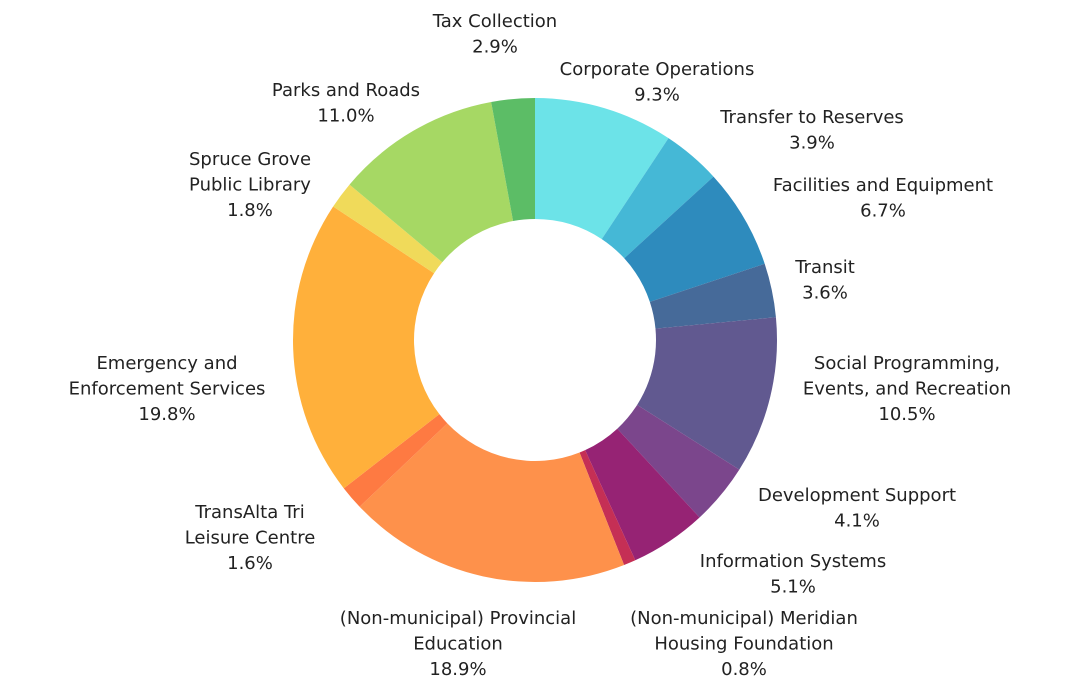  I want to click on slice-value-label: 1.8%, so click(250, 210).